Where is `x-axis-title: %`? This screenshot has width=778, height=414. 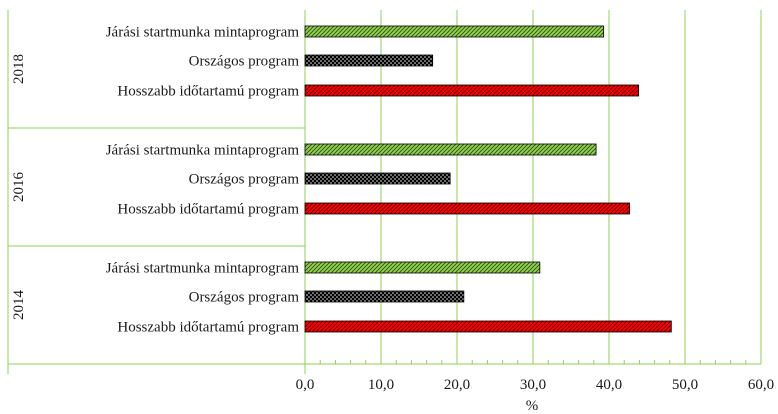
x-axis-title: % is located at coordinates (532, 406).